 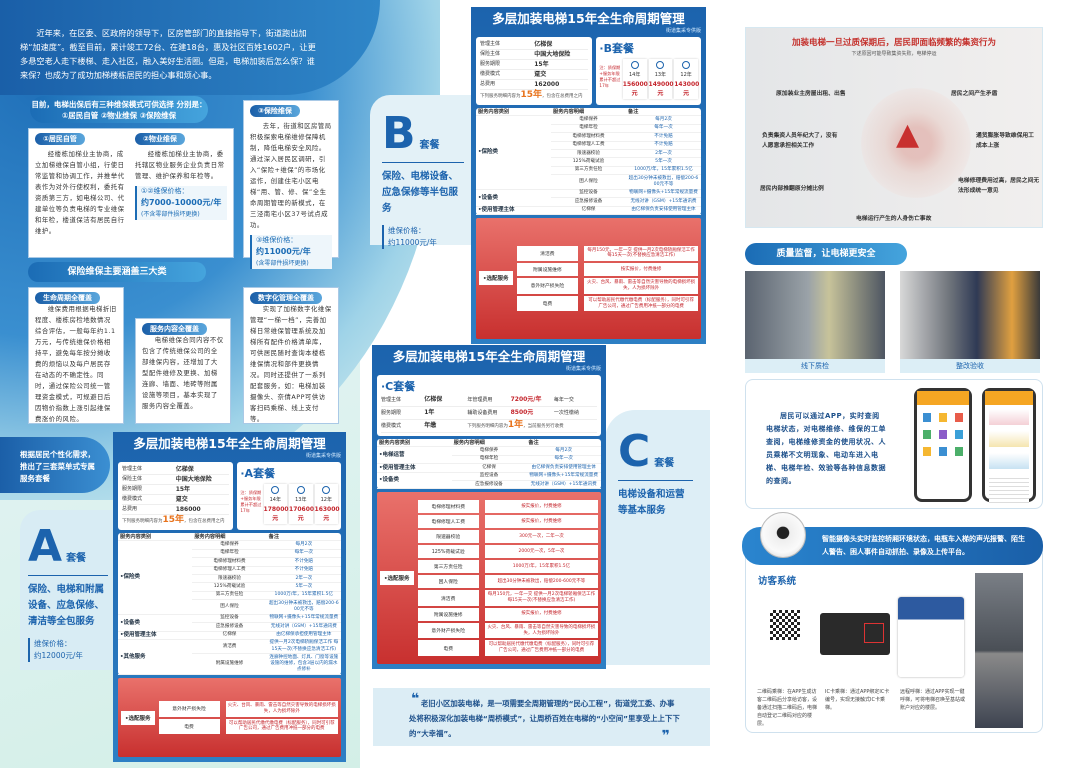 I want to click on table-row: 125%荷载试验 5年一次, so click(x=229, y=587).